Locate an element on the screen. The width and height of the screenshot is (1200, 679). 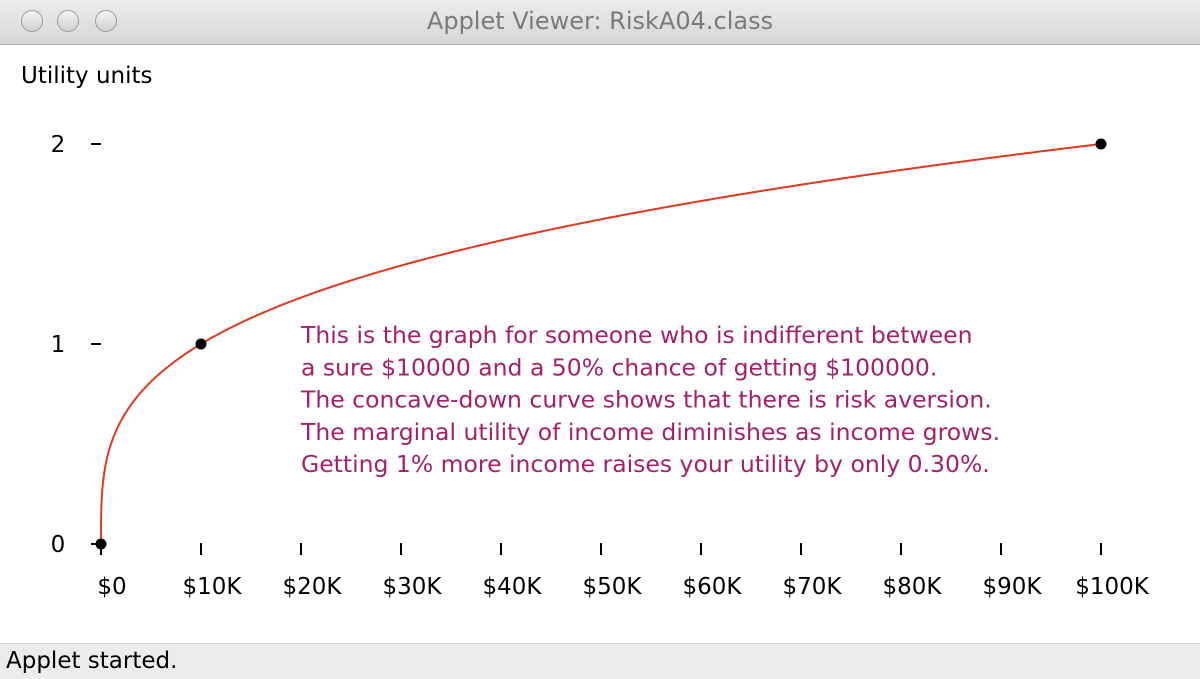
status-bar: Applet started. is located at coordinates (600, 661).